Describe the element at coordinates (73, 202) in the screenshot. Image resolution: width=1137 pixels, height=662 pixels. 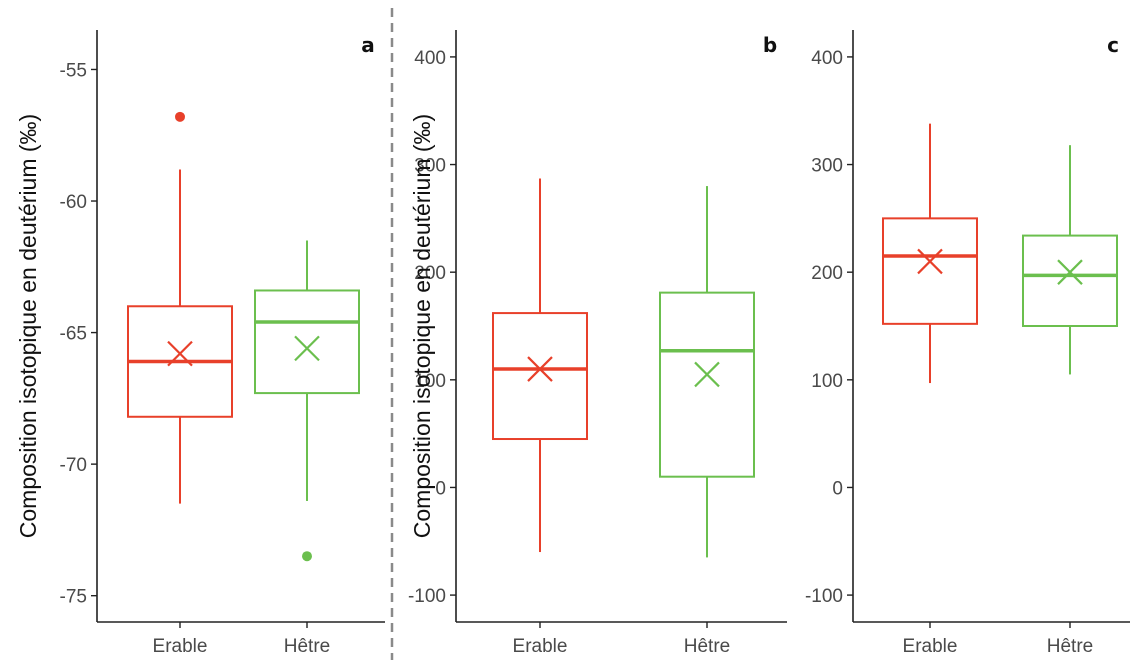
I see `y-tick-label: -60` at that location.